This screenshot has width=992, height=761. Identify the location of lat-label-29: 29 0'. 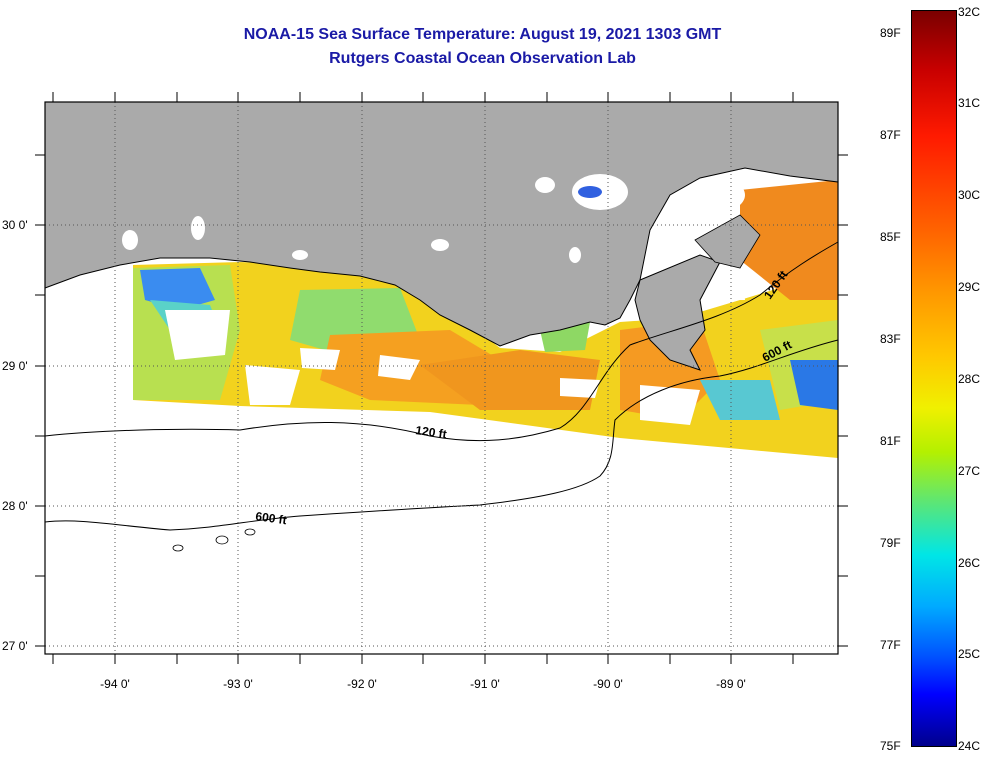
(15, 366).